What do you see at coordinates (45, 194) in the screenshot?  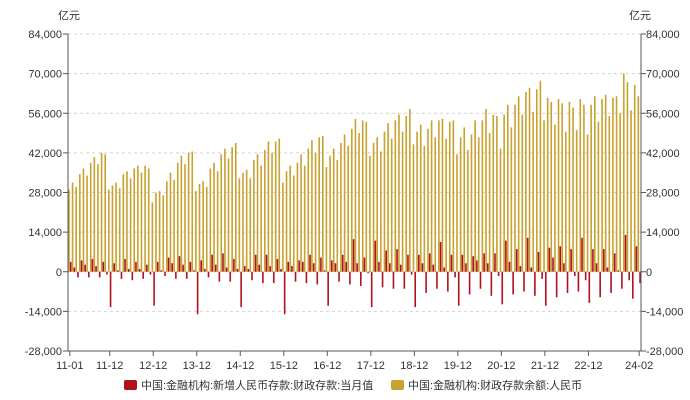 I see `y-left-tick-label: 28,000` at bounding box center [45, 194].